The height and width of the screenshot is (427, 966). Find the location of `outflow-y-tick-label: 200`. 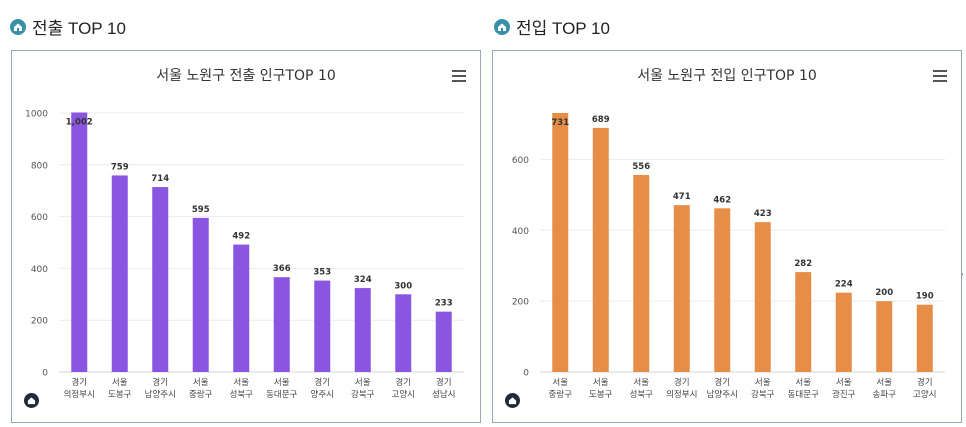

outflow-y-tick-label: 200 is located at coordinates (39, 322).